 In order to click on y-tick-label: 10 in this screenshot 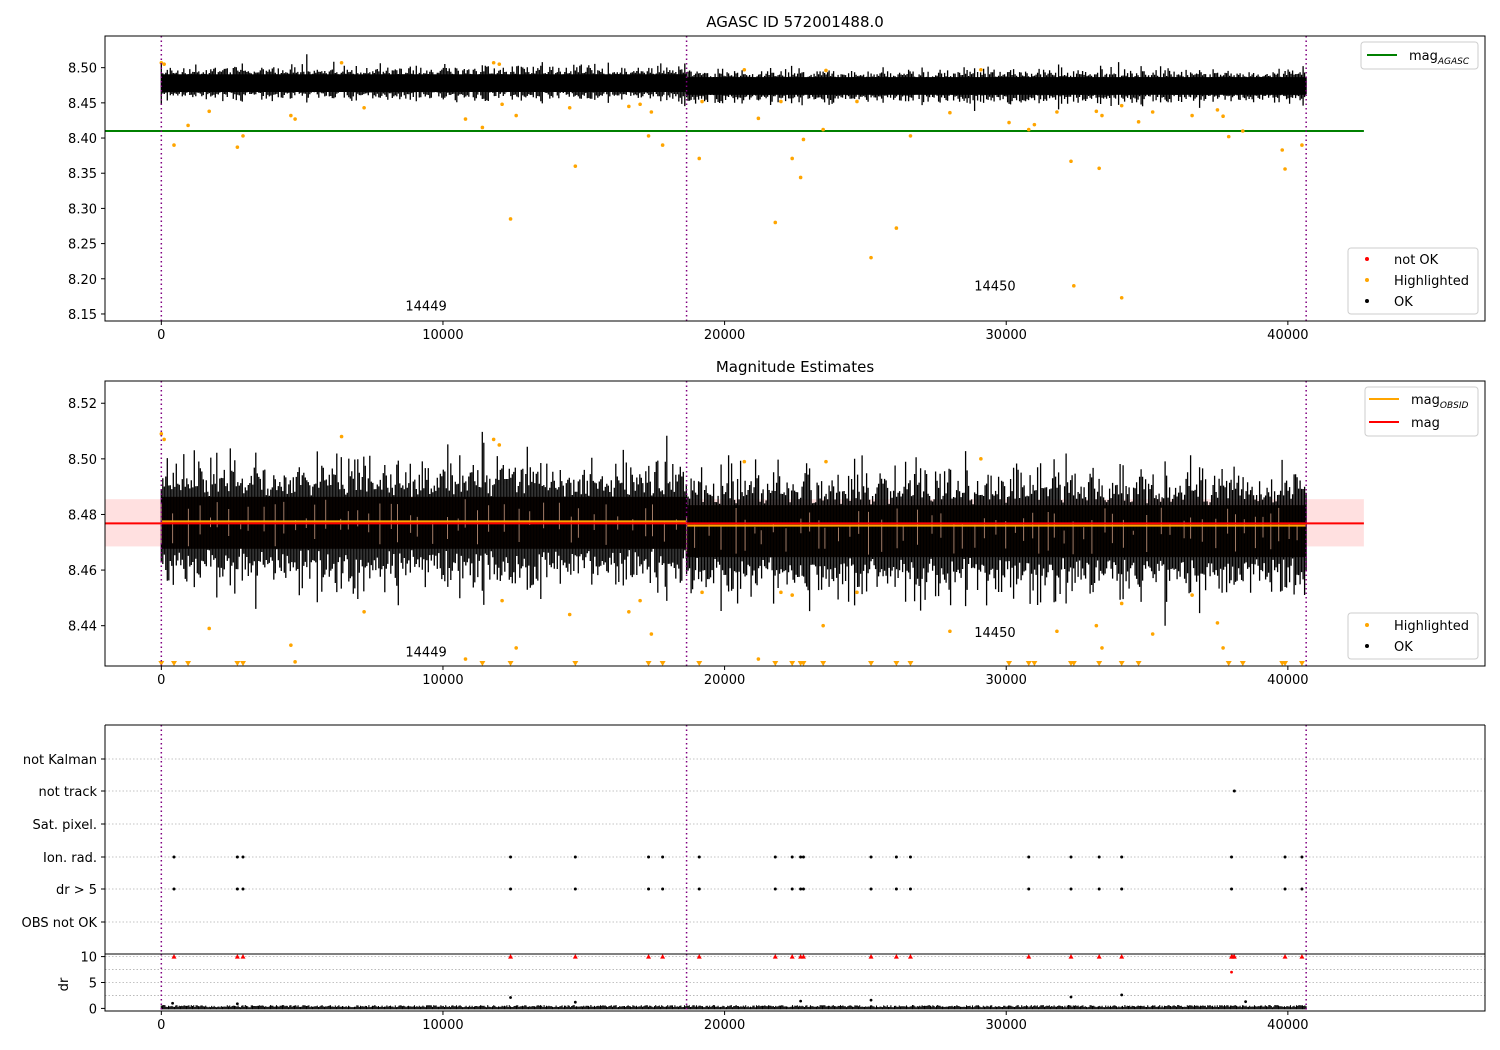, I will do `click(88, 958)`.